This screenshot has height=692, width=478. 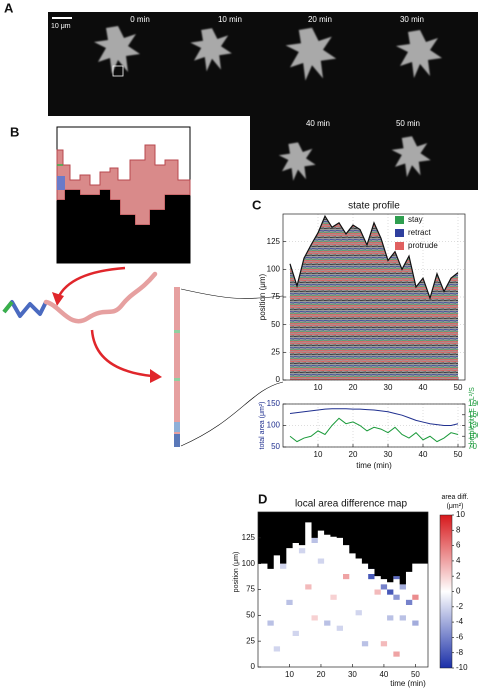 What do you see at coordinates (232, 414) in the screenshot?
I see `connector` at bounding box center [232, 414].